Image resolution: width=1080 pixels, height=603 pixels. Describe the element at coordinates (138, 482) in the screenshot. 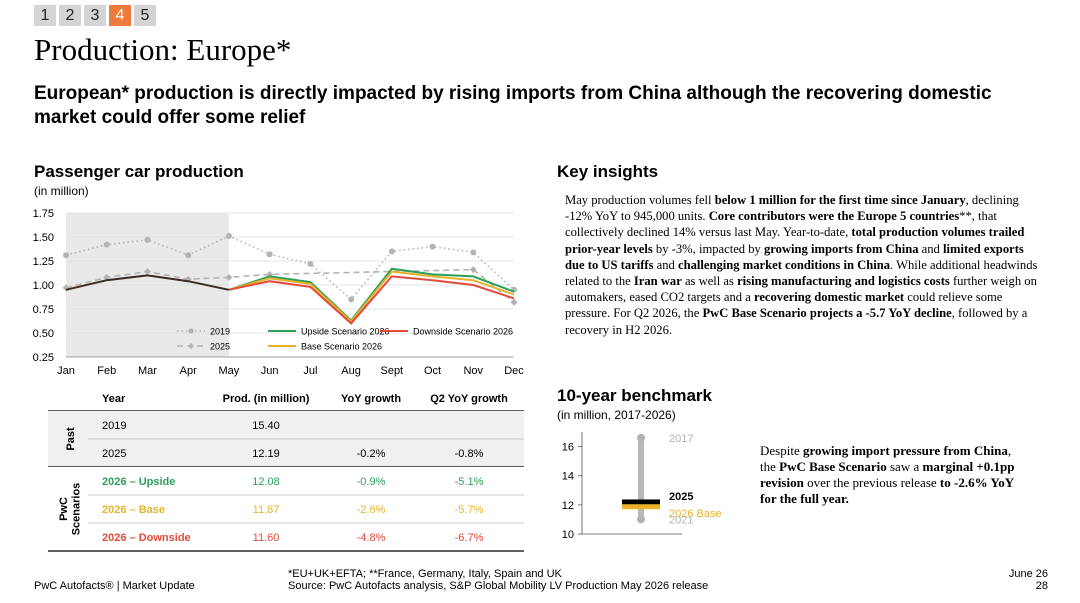

I see `table-cell-year: 2026 – Upside` at that location.